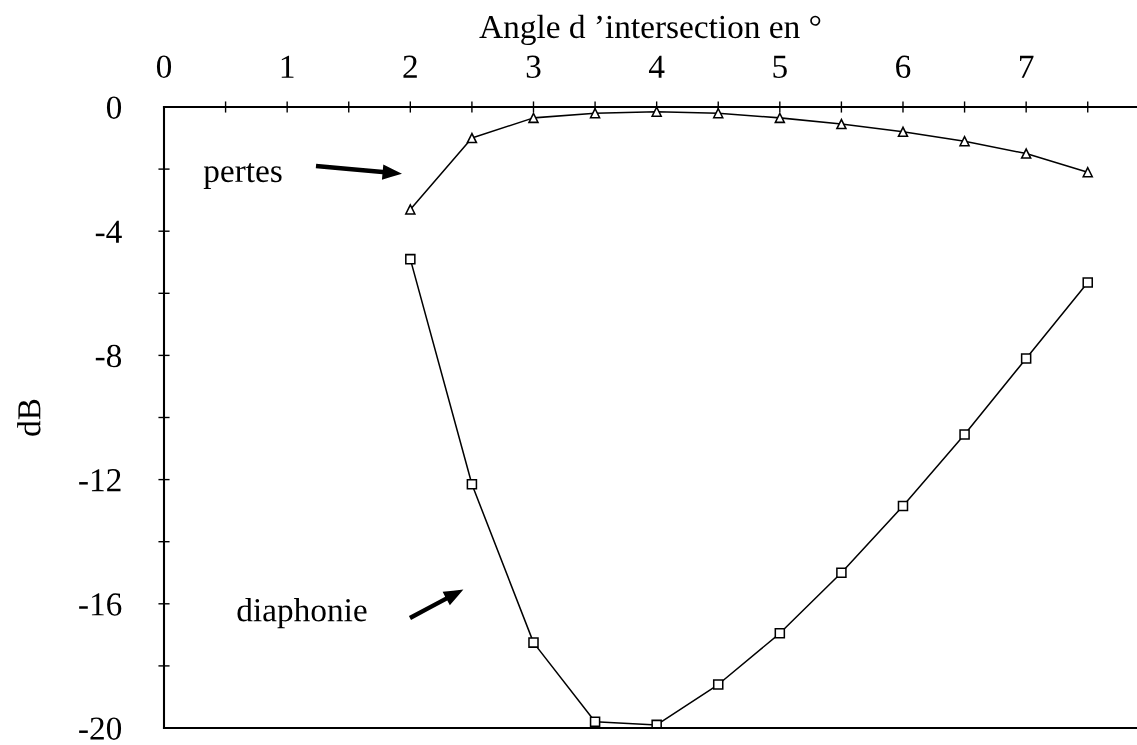  Describe the element at coordinates (410, 66) in the screenshot. I see `x-tick-label: 2` at that location.